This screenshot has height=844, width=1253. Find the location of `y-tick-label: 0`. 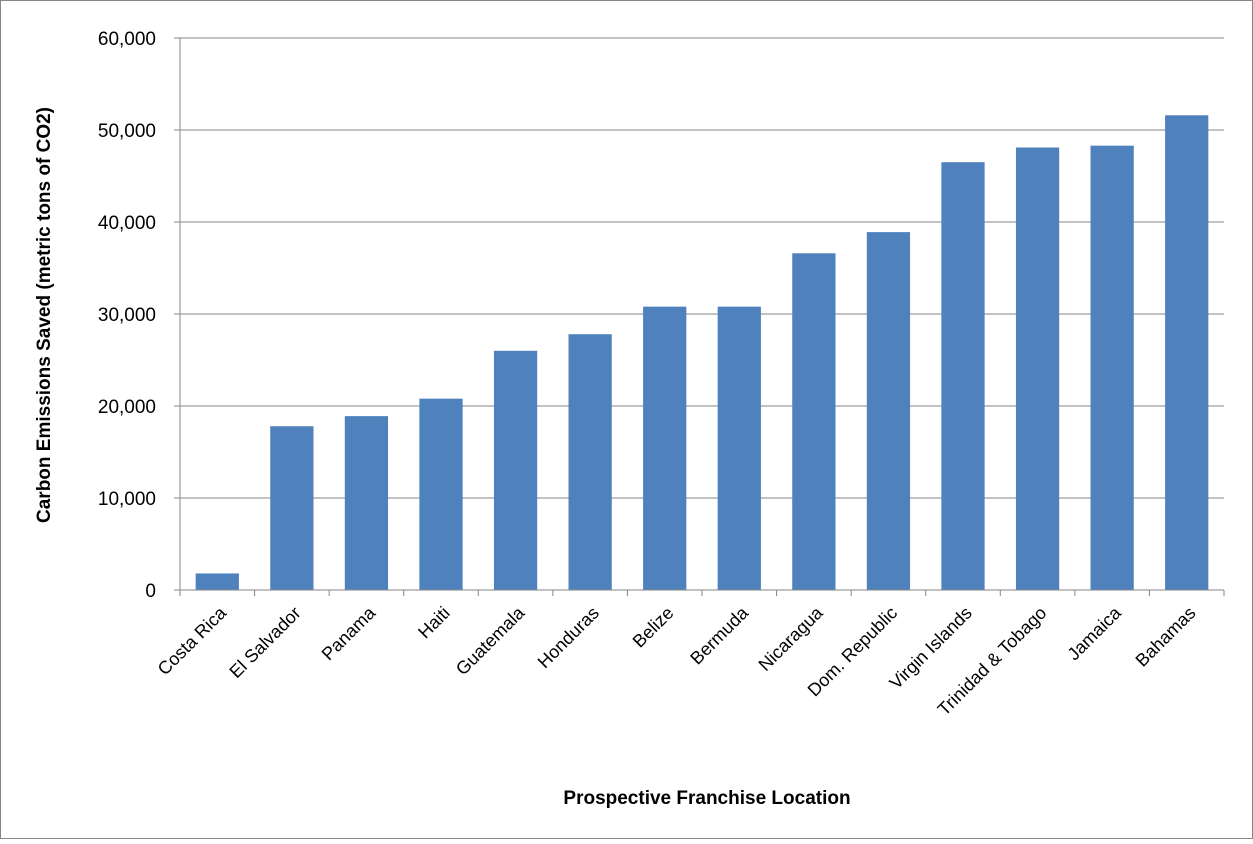

y-tick-label: 0 is located at coordinates (150, 591).